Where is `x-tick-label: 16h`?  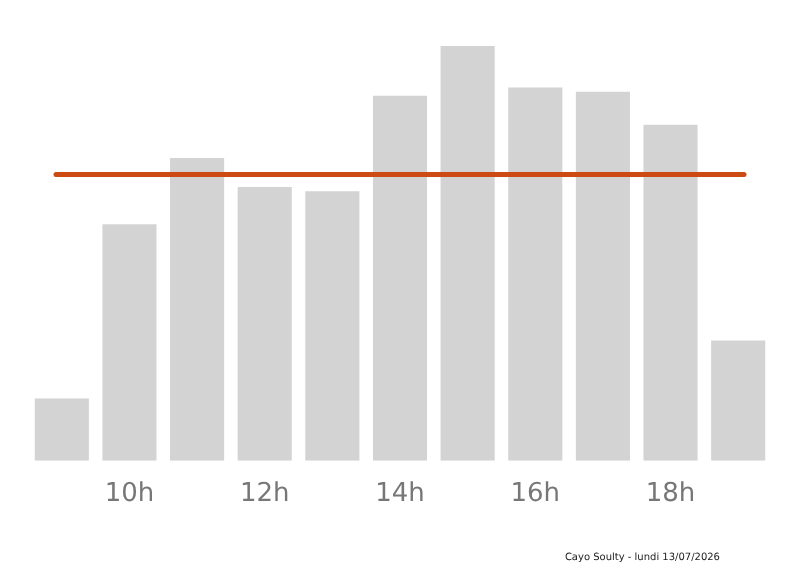 x-tick-label: 16h is located at coordinates (535, 494).